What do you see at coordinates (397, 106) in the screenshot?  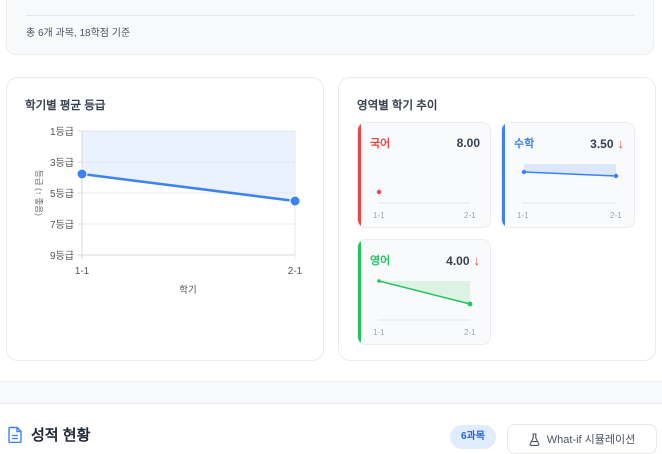 I see `card-title: 영역별 학기 추이` at bounding box center [397, 106].